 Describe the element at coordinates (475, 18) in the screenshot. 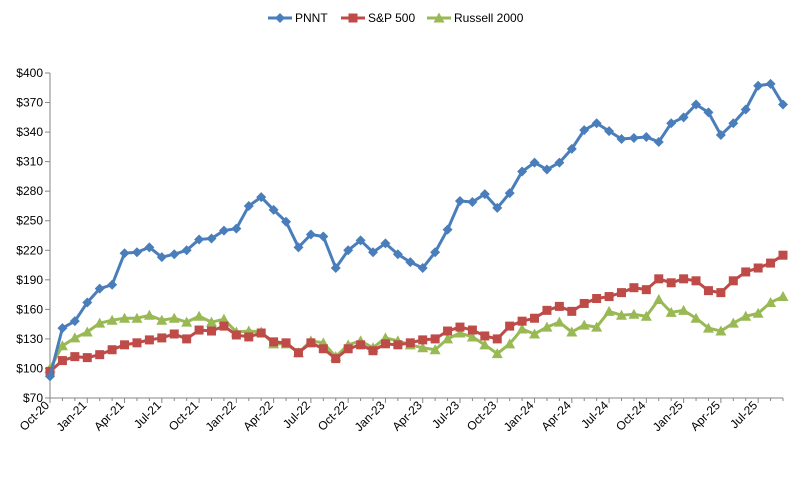

I see `legend-item-russell-2000: Russell 2000` at that location.